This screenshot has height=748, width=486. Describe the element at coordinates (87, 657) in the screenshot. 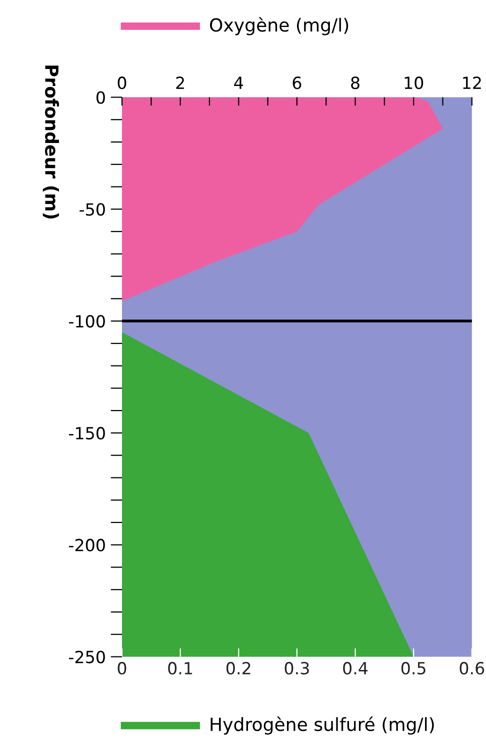

I see `y-tick-label: -250` at that location.